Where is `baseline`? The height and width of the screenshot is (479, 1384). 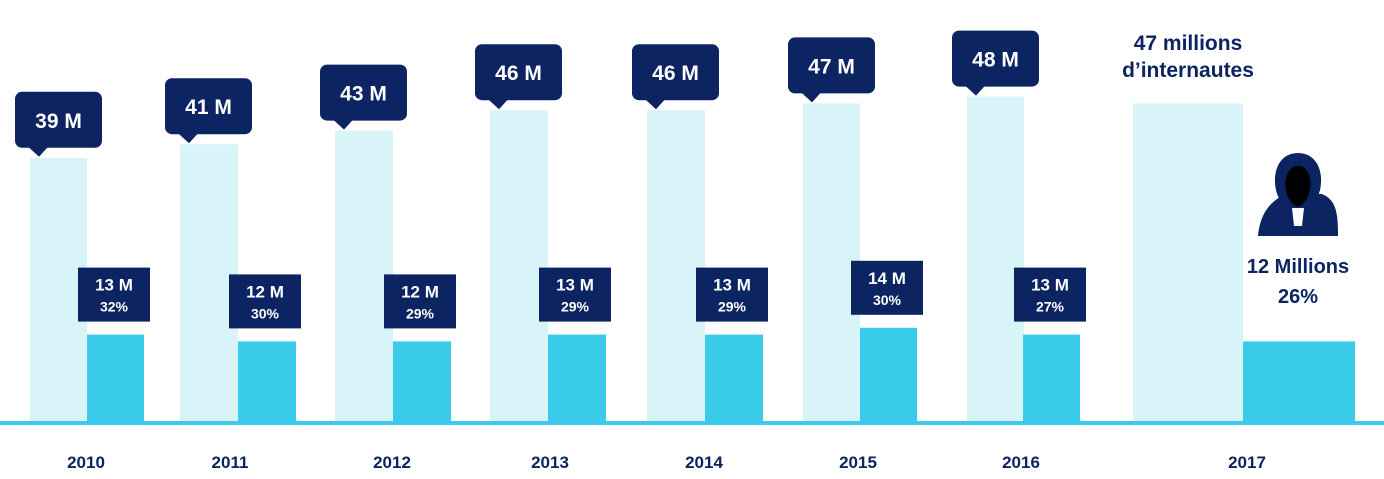 baseline is located at coordinates (692, 423).